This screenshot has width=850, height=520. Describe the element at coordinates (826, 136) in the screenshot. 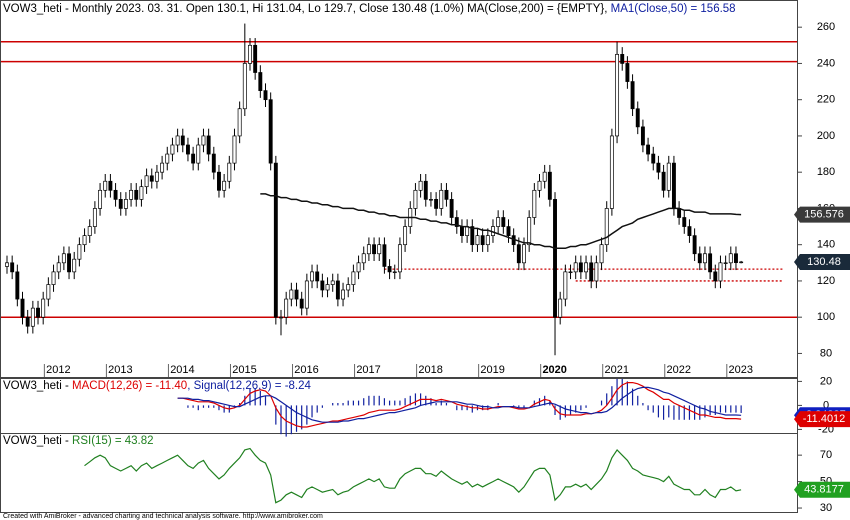

I see `y-tick-label: 200` at that location.